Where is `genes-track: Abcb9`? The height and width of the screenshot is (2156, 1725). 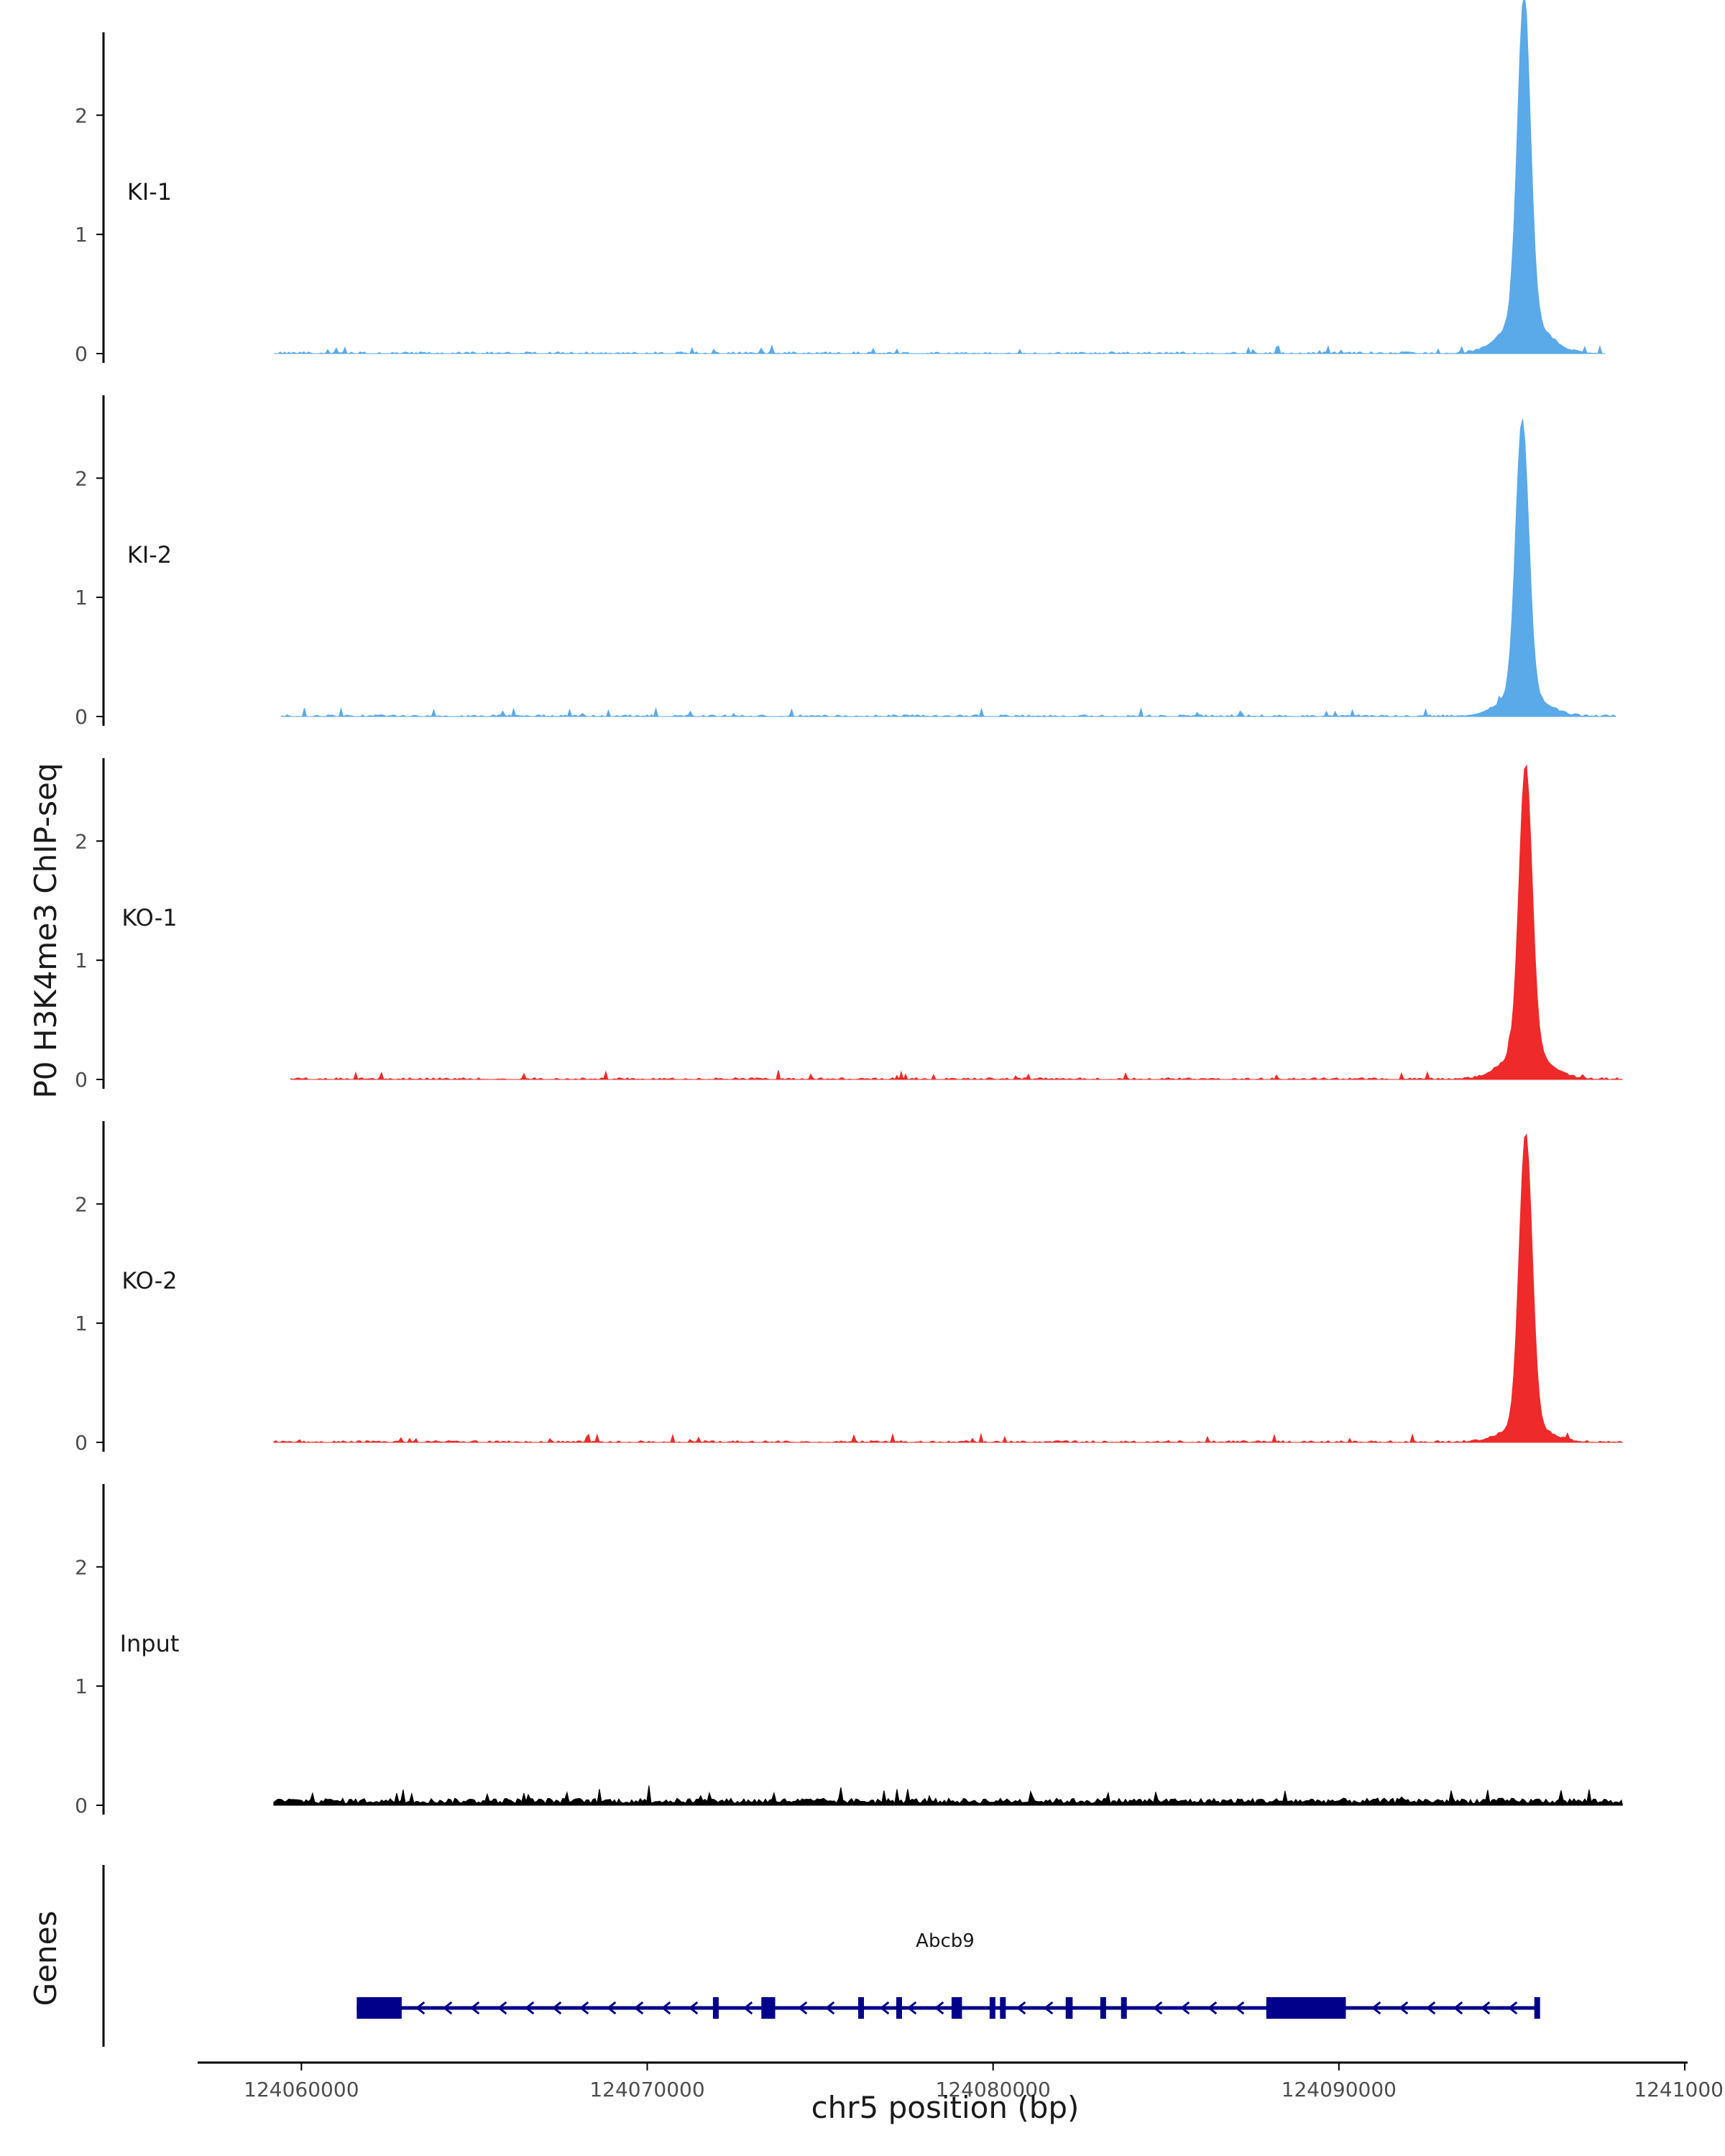
genes-track: Abcb9 is located at coordinates (821, 1956).